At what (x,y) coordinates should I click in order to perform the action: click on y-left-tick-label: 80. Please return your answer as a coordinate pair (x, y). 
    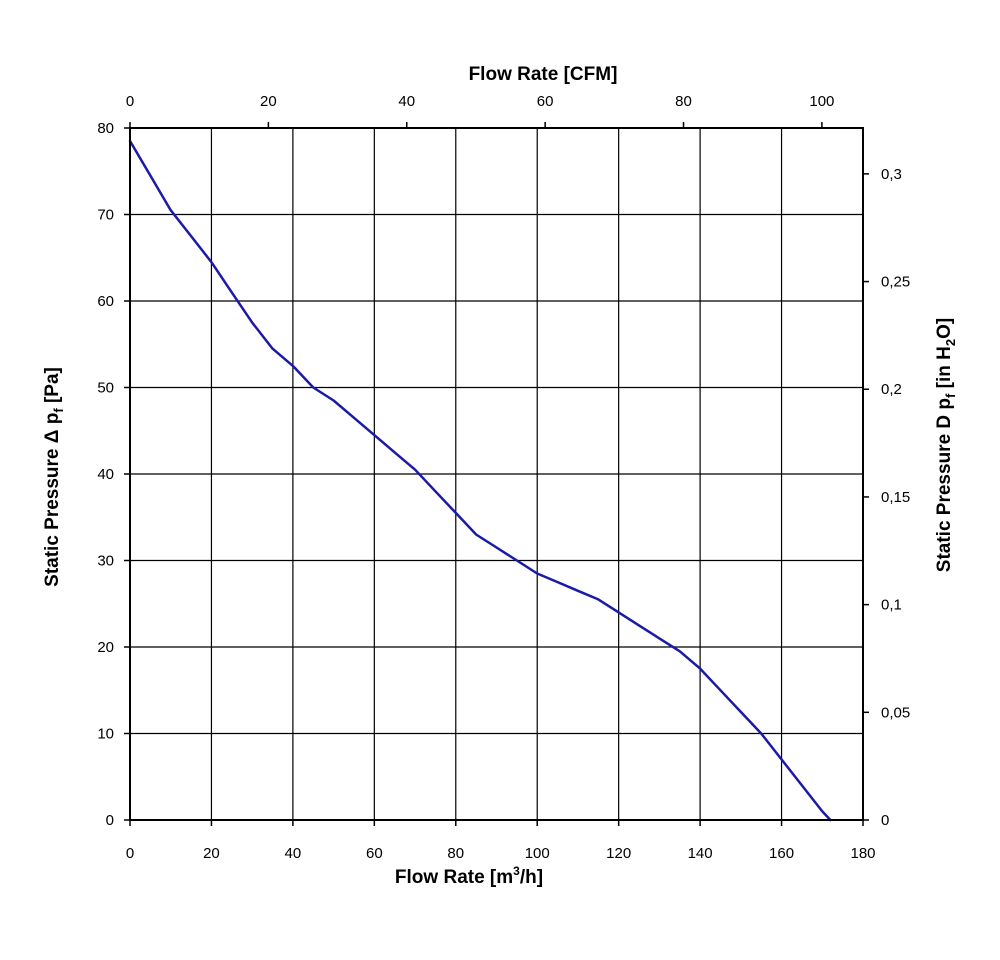
    Looking at the image, I should click on (105, 128).